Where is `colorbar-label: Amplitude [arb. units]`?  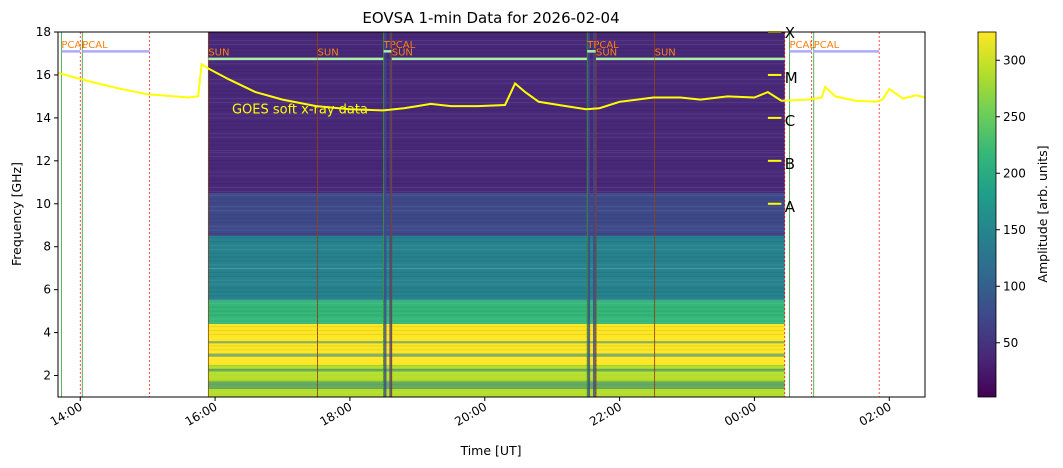
colorbar-label: Amplitude [arb. units] is located at coordinates (1042, 213).